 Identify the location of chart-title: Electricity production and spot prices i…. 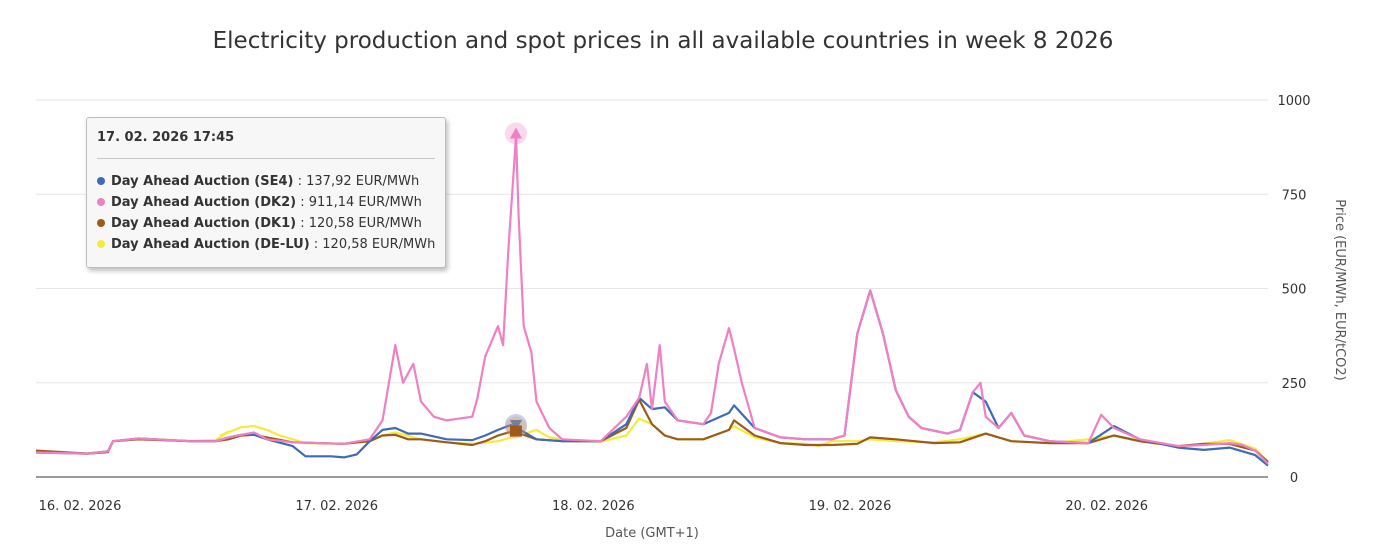
(663, 41).